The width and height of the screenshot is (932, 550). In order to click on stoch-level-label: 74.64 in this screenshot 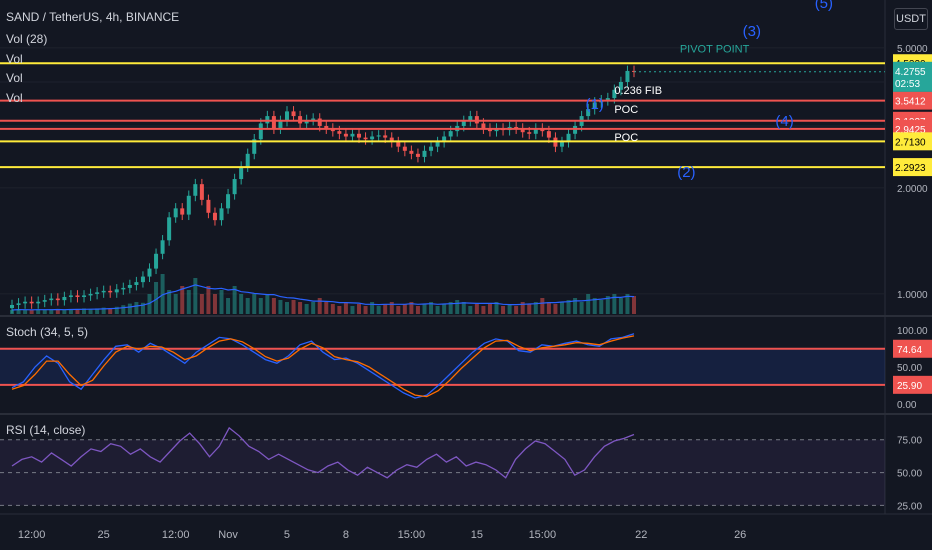, I will do `click(909, 350)`.